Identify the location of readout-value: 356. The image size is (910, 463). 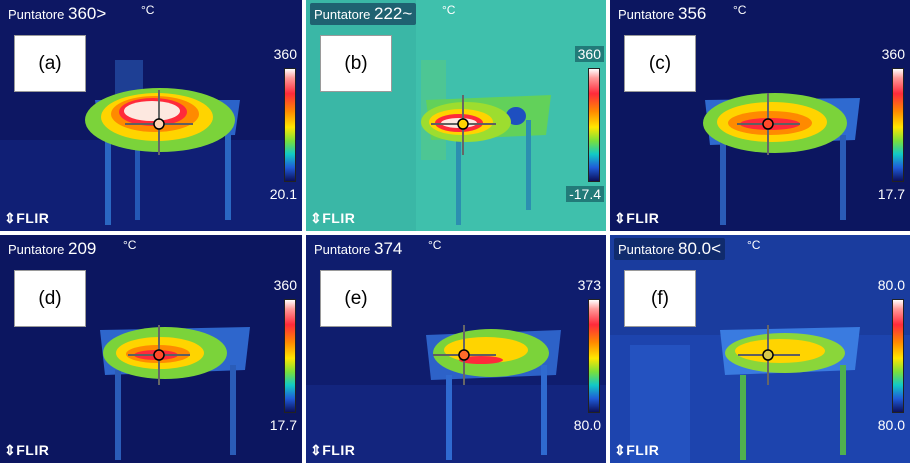
(692, 13).